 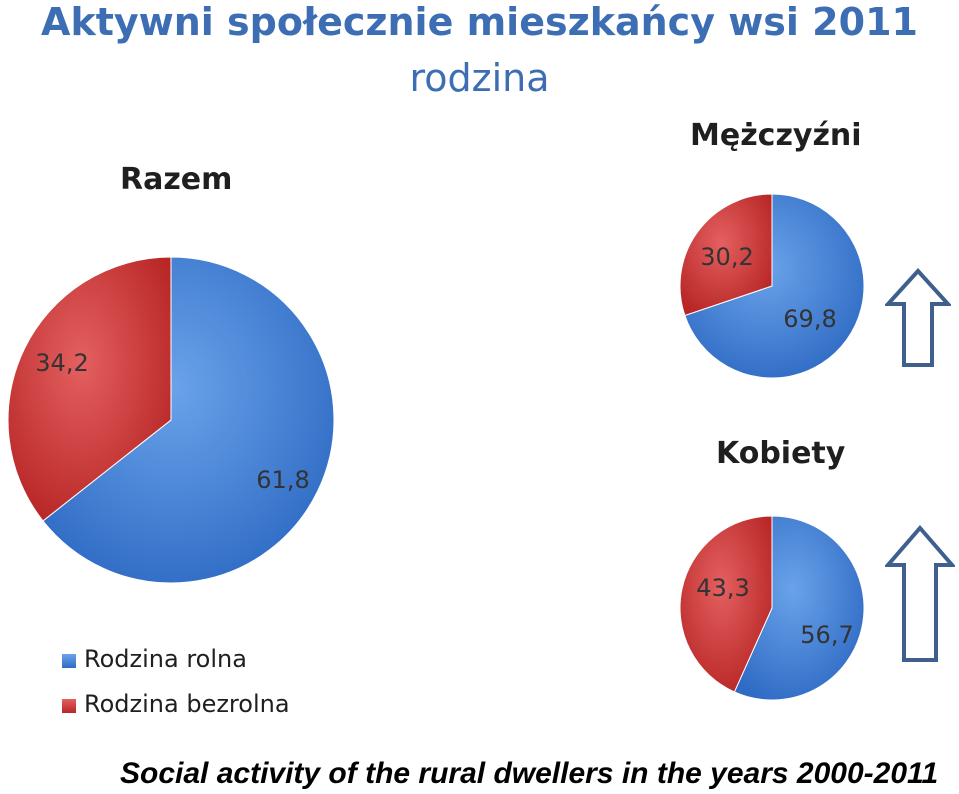 I want to click on pie-slice-mezczyzni-bezrolna, so click(x=726, y=255).